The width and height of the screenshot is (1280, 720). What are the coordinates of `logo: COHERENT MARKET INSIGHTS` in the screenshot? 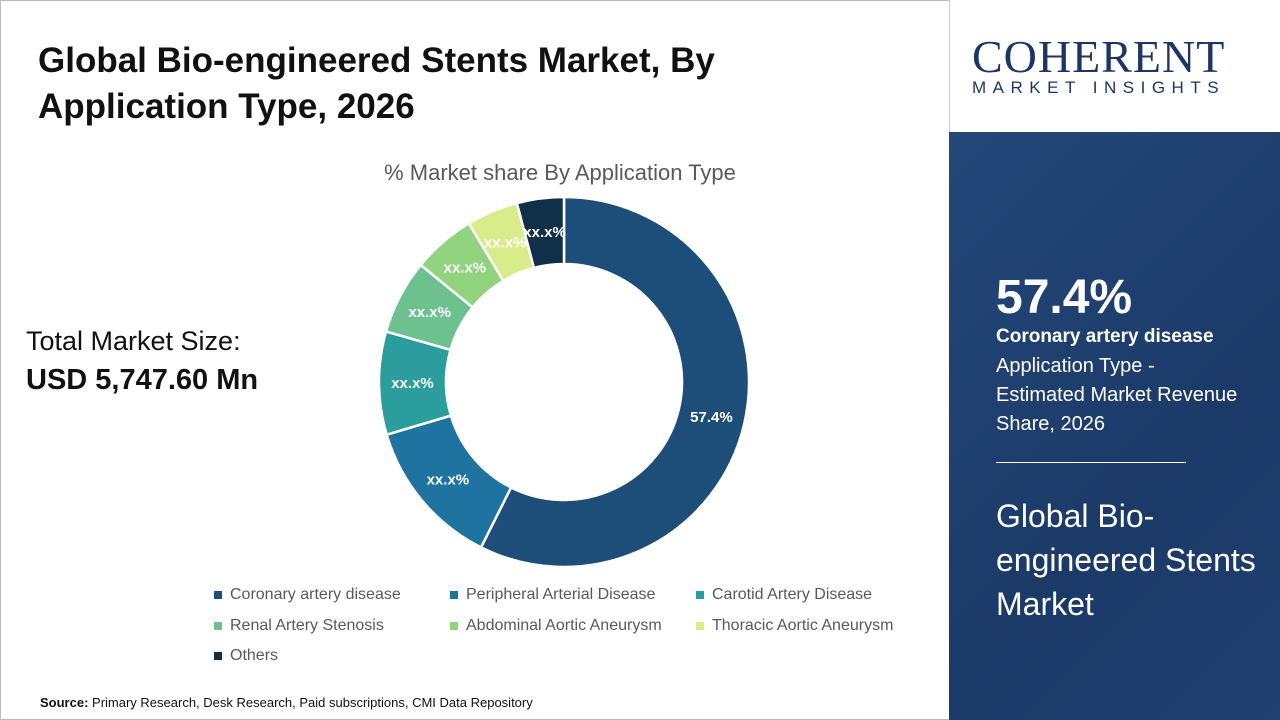 It's located at (1114, 66).